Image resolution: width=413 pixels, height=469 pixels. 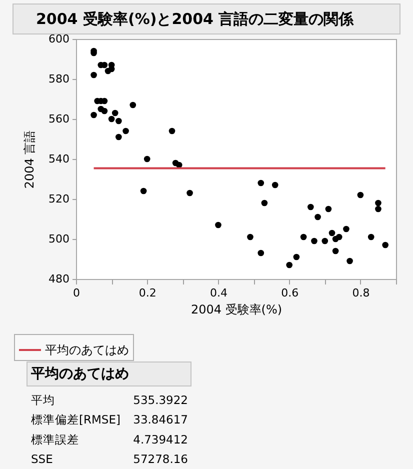 I want to click on chart-title: 2004 受験率(%)と2004 言語の二変量の関係, so click(x=195, y=19).